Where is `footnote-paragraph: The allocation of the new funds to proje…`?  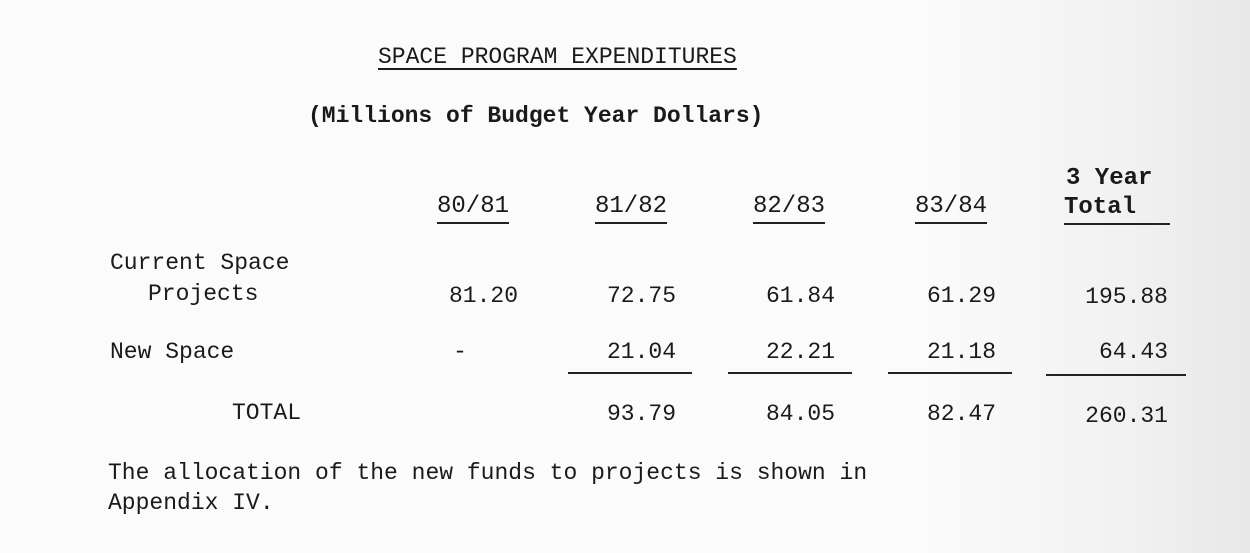 footnote-paragraph: The allocation of the new funds to proje… is located at coordinates (487, 488).